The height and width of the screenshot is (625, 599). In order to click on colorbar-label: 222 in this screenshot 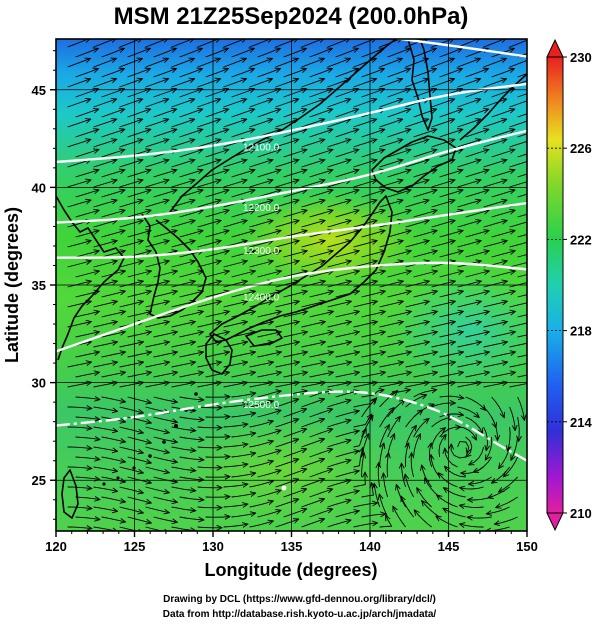, I will do `click(581, 239)`.